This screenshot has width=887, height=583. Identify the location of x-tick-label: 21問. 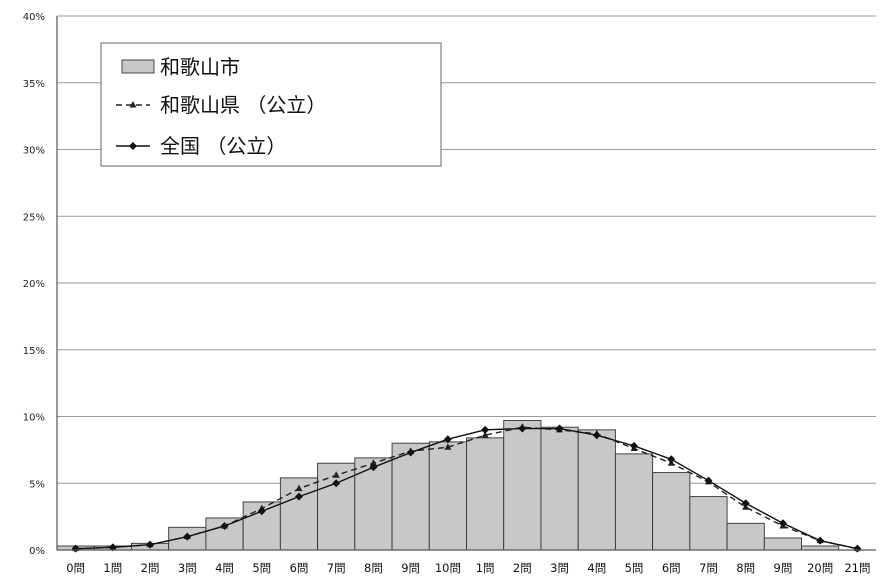
(857, 568).